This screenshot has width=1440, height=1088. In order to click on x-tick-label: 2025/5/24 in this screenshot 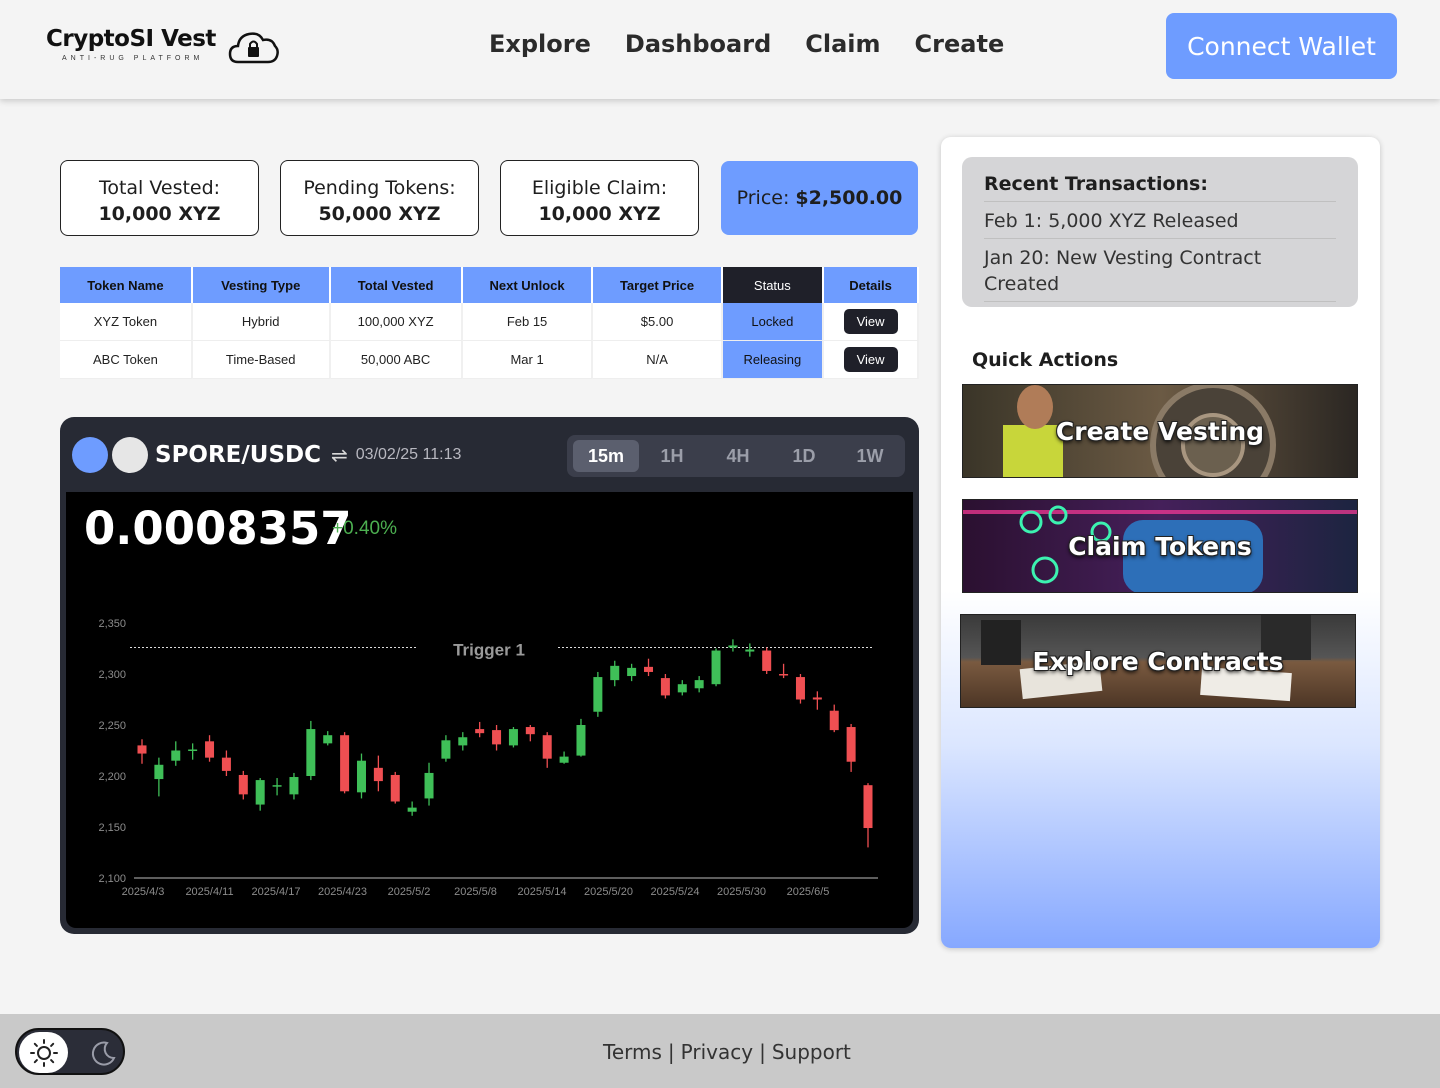, I will do `click(675, 892)`.